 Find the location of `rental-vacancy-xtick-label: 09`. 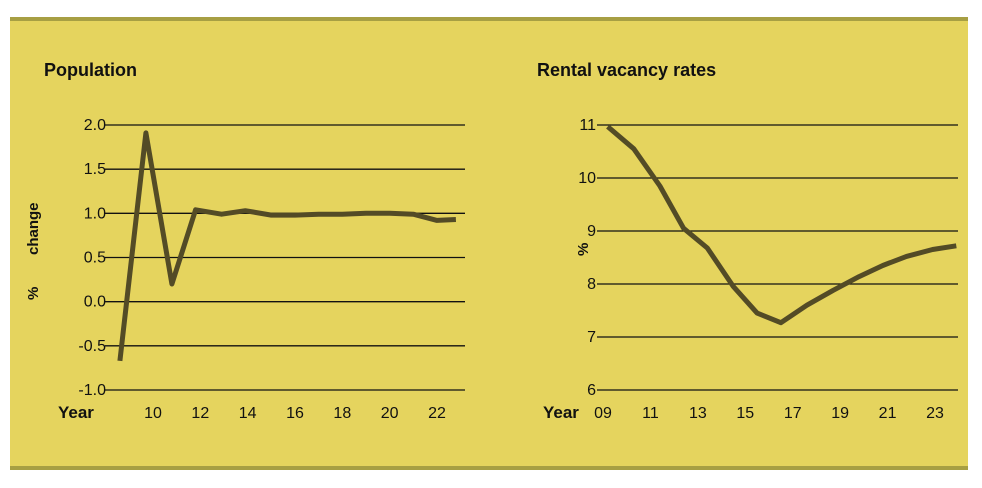

rental-vacancy-xtick-label: 09 is located at coordinates (603, 413).